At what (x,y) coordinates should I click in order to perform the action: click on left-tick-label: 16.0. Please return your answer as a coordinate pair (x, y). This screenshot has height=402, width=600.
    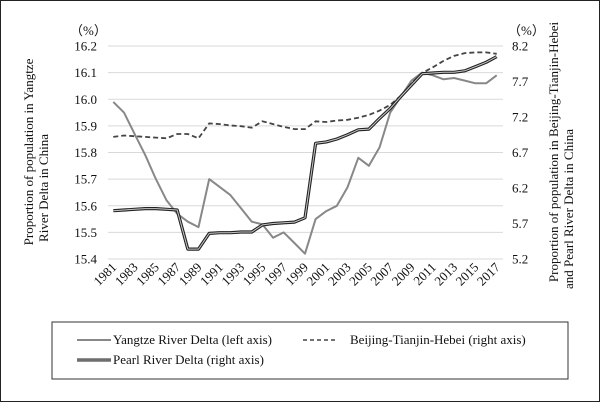
    Looking at the image, I should click on (85, 99).